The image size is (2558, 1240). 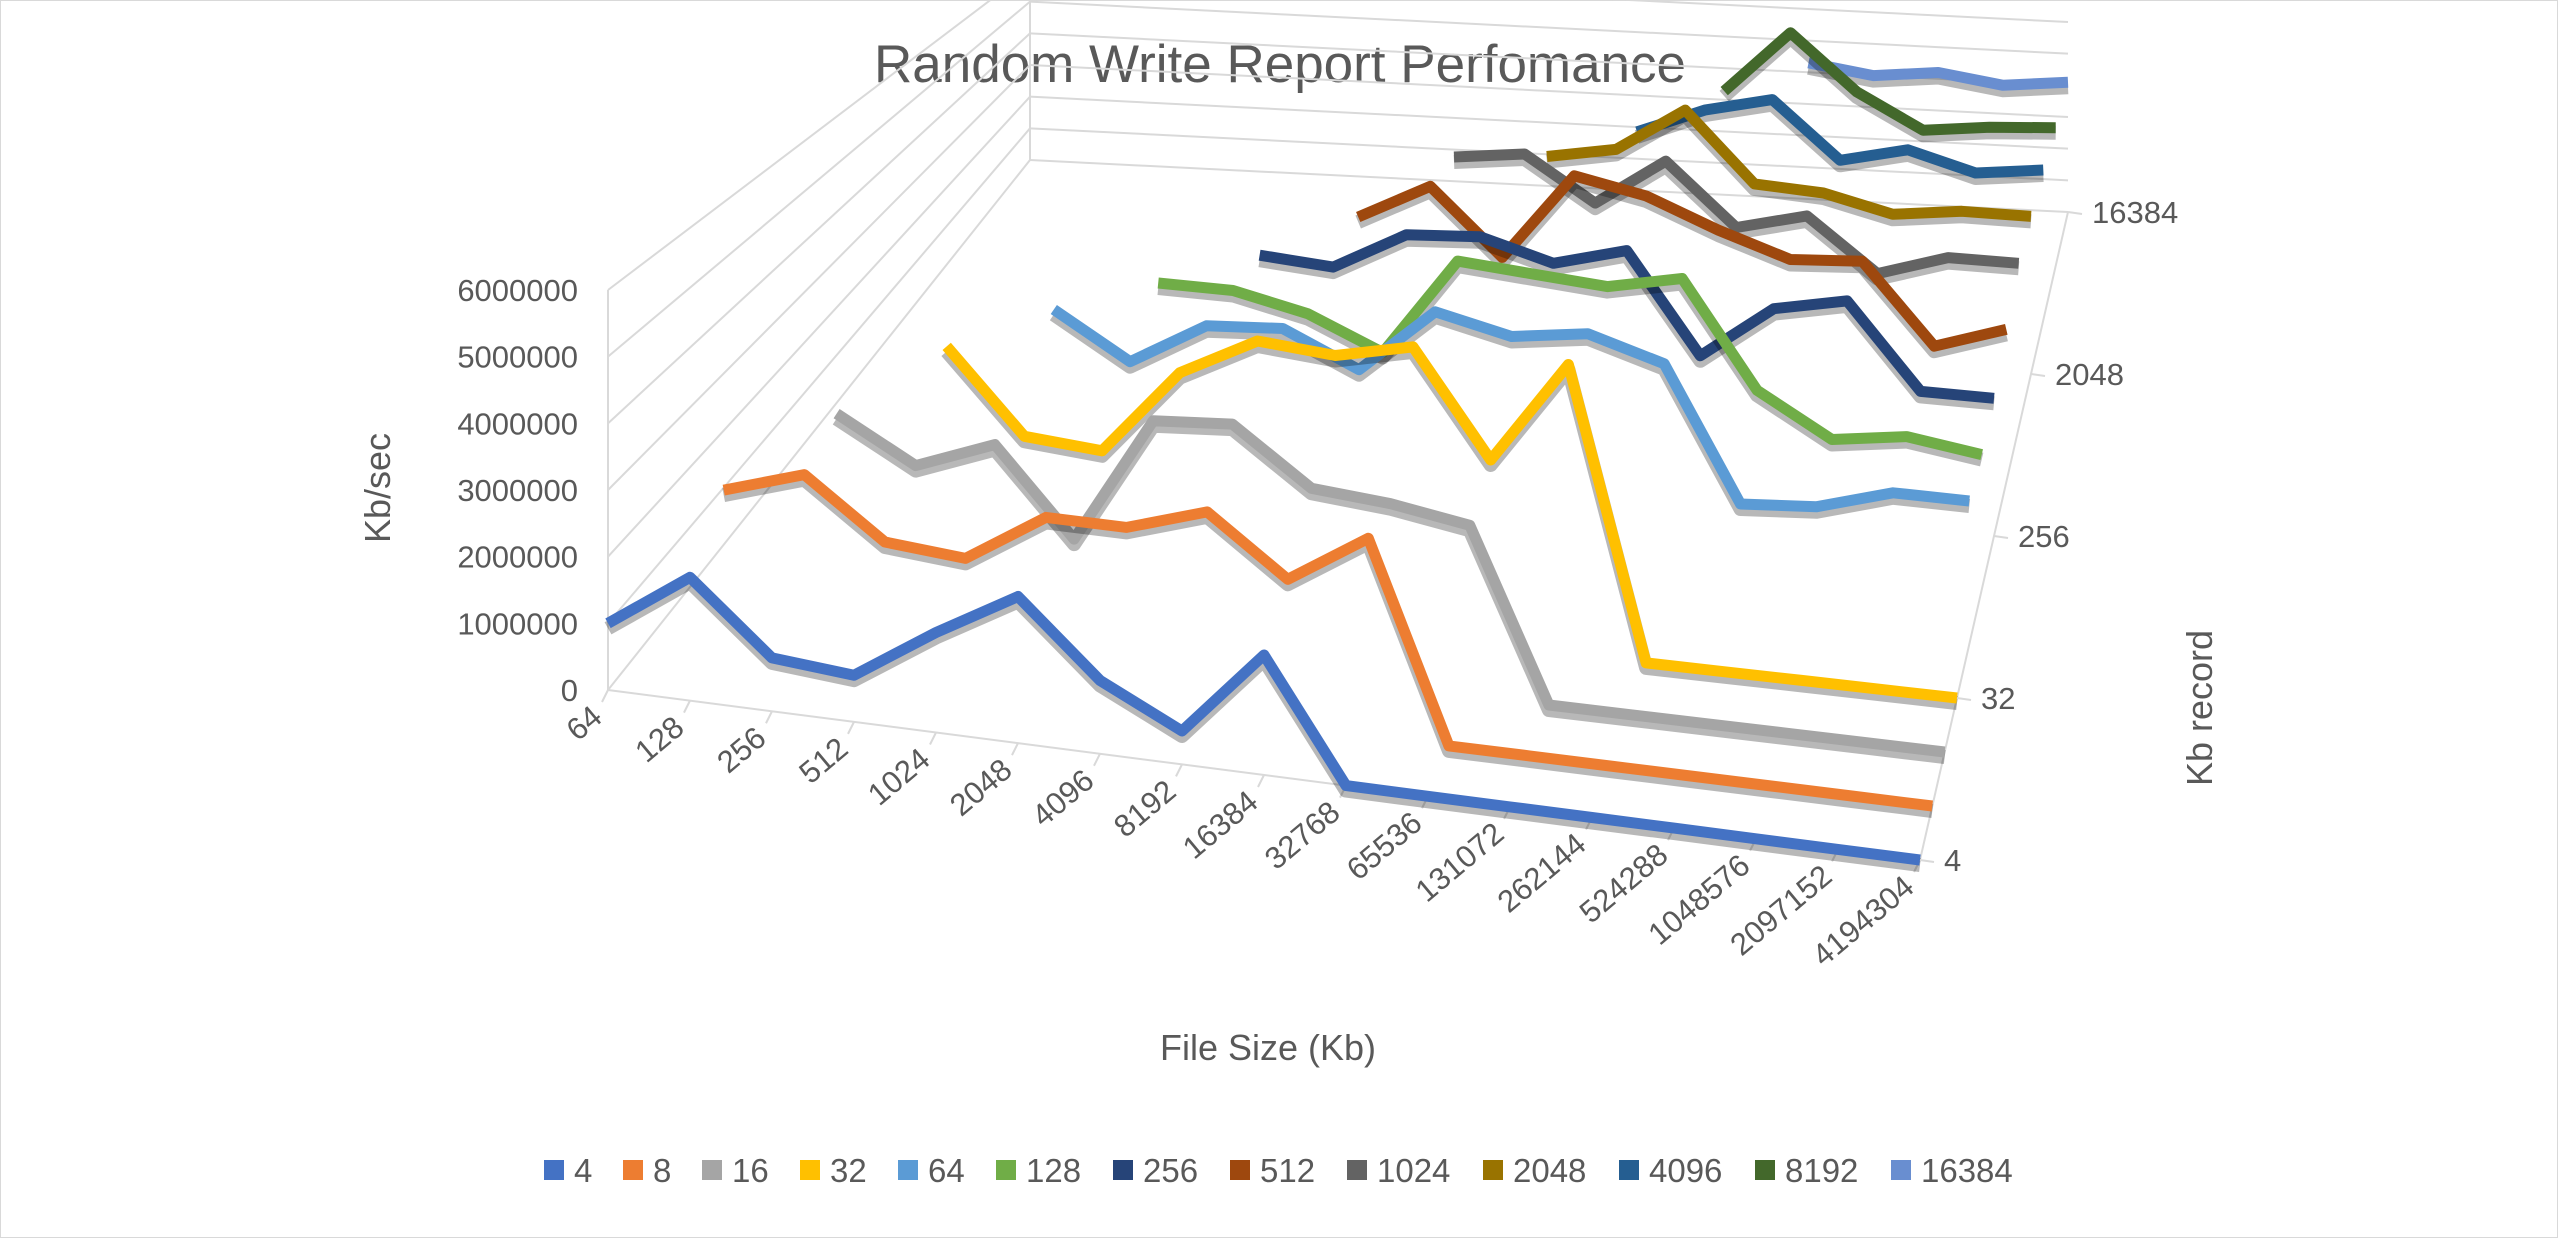 I want to click on legend-label: 256, so click(x=1170, y=1170).